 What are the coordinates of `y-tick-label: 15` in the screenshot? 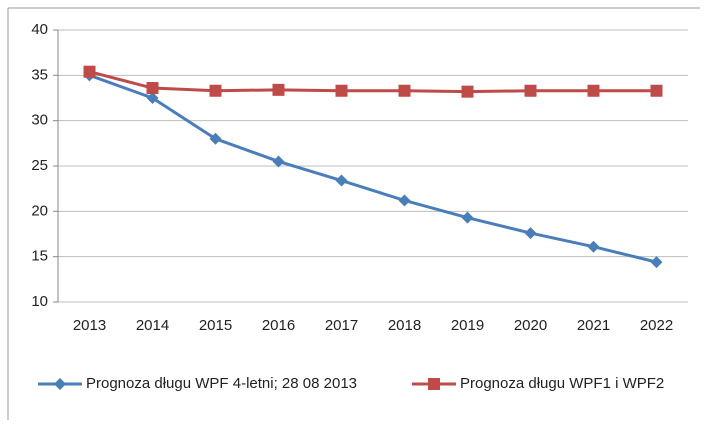 It's located at (39, 256).